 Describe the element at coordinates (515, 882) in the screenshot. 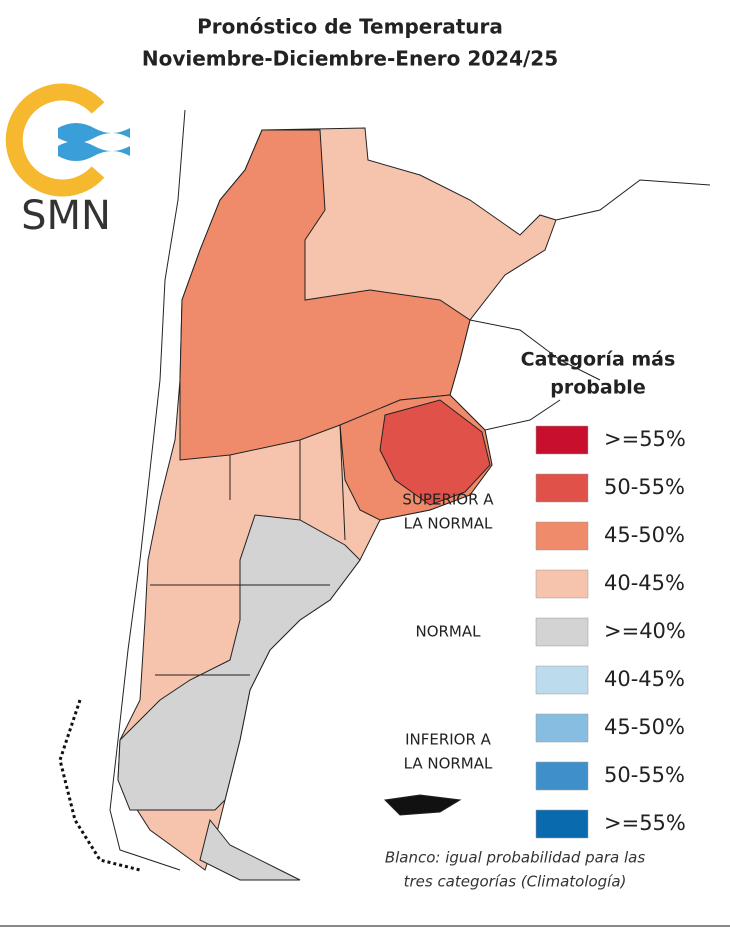

I see `note: tres categorías (Climatología)` at that location.